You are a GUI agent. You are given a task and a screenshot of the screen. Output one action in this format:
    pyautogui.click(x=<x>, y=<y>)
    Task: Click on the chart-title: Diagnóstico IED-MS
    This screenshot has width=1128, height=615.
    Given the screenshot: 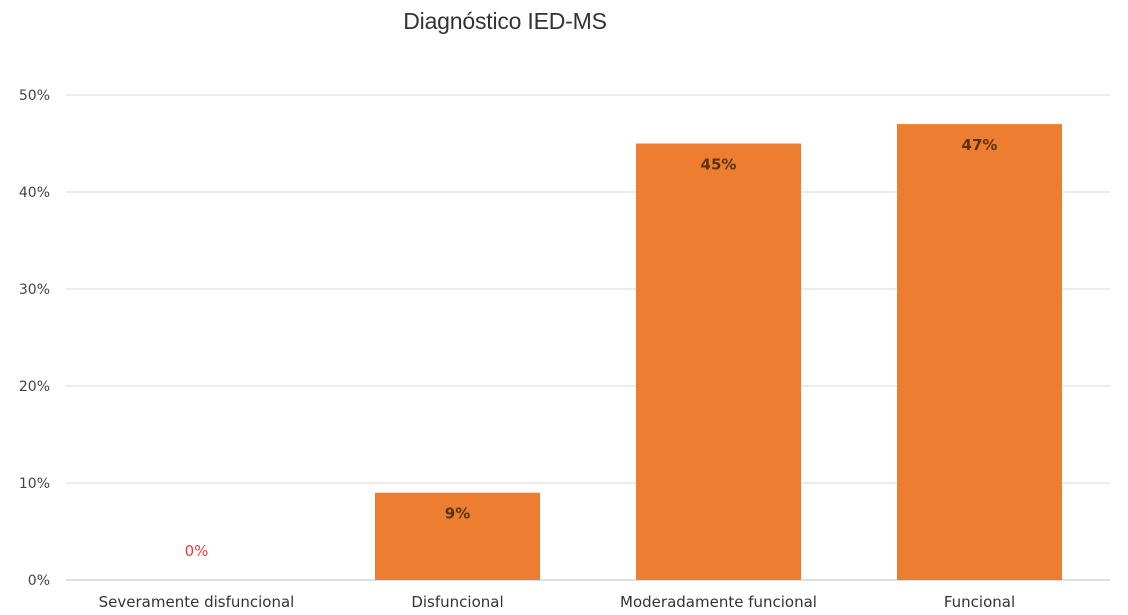 What is the action you would take?
    pyautogui.click(x=505, y=21)
    